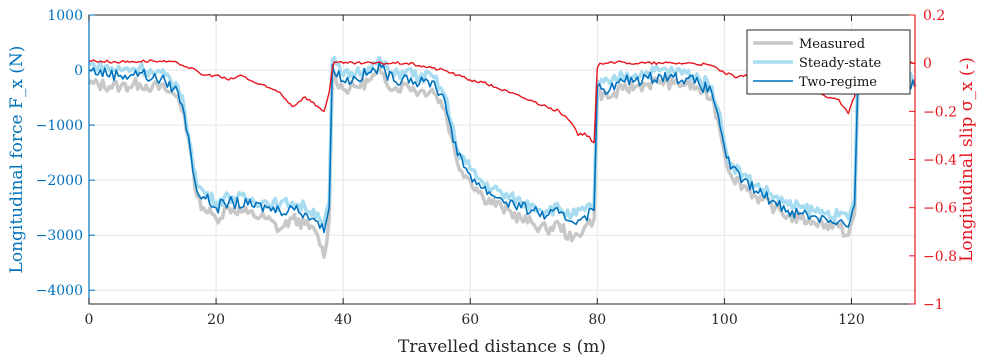 This screenshot has width=987, height=358. What do you see at coordinates (343, 320) in the screenshot?
I see `x-tick-label: 40` at bounding box center [343, 320].